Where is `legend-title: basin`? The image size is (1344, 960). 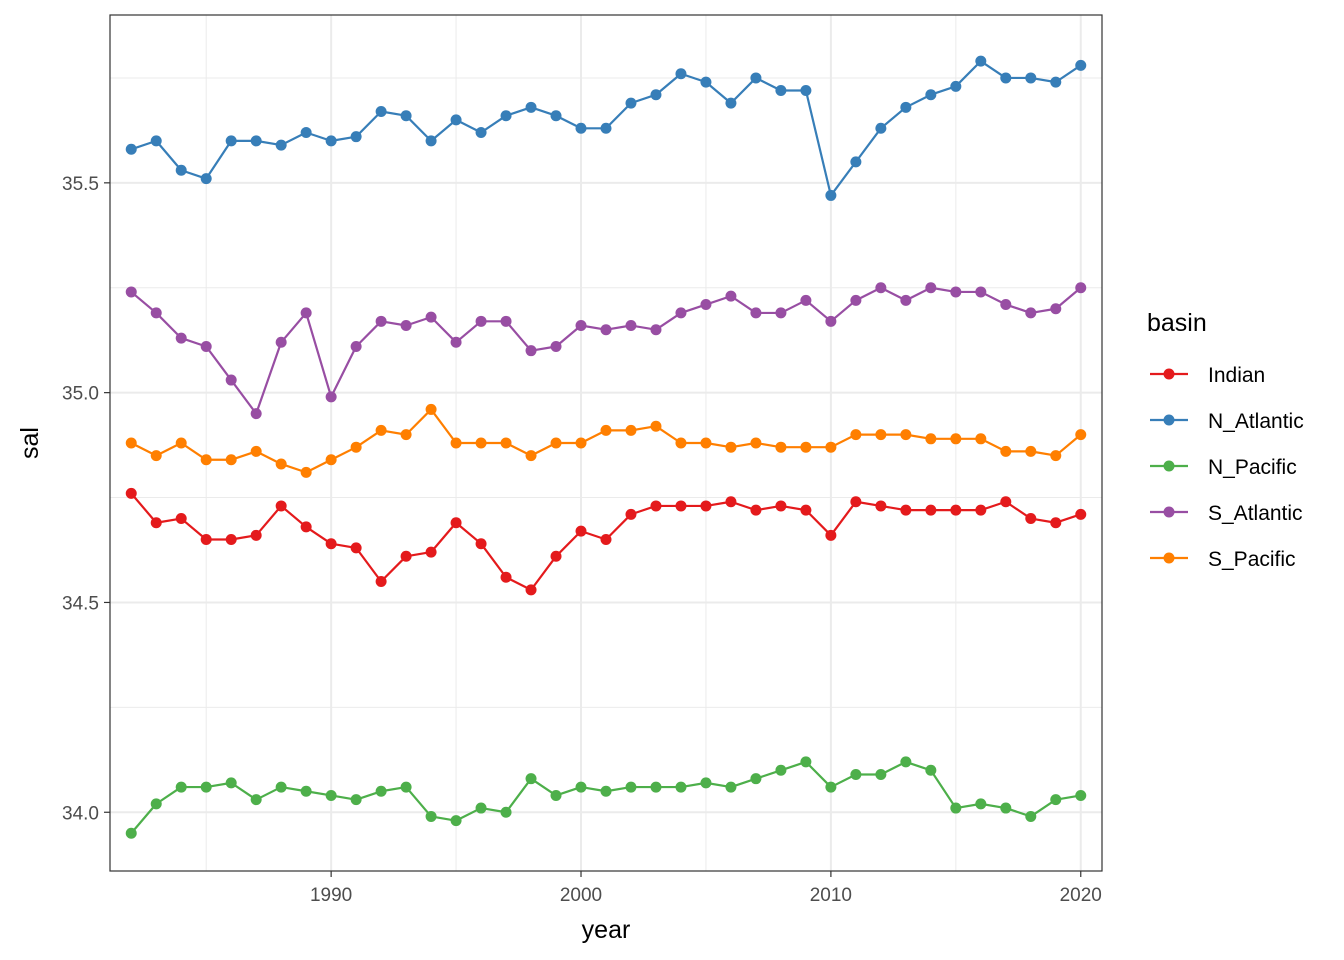 legend-title: basin is located at coordinates (1177, 323).